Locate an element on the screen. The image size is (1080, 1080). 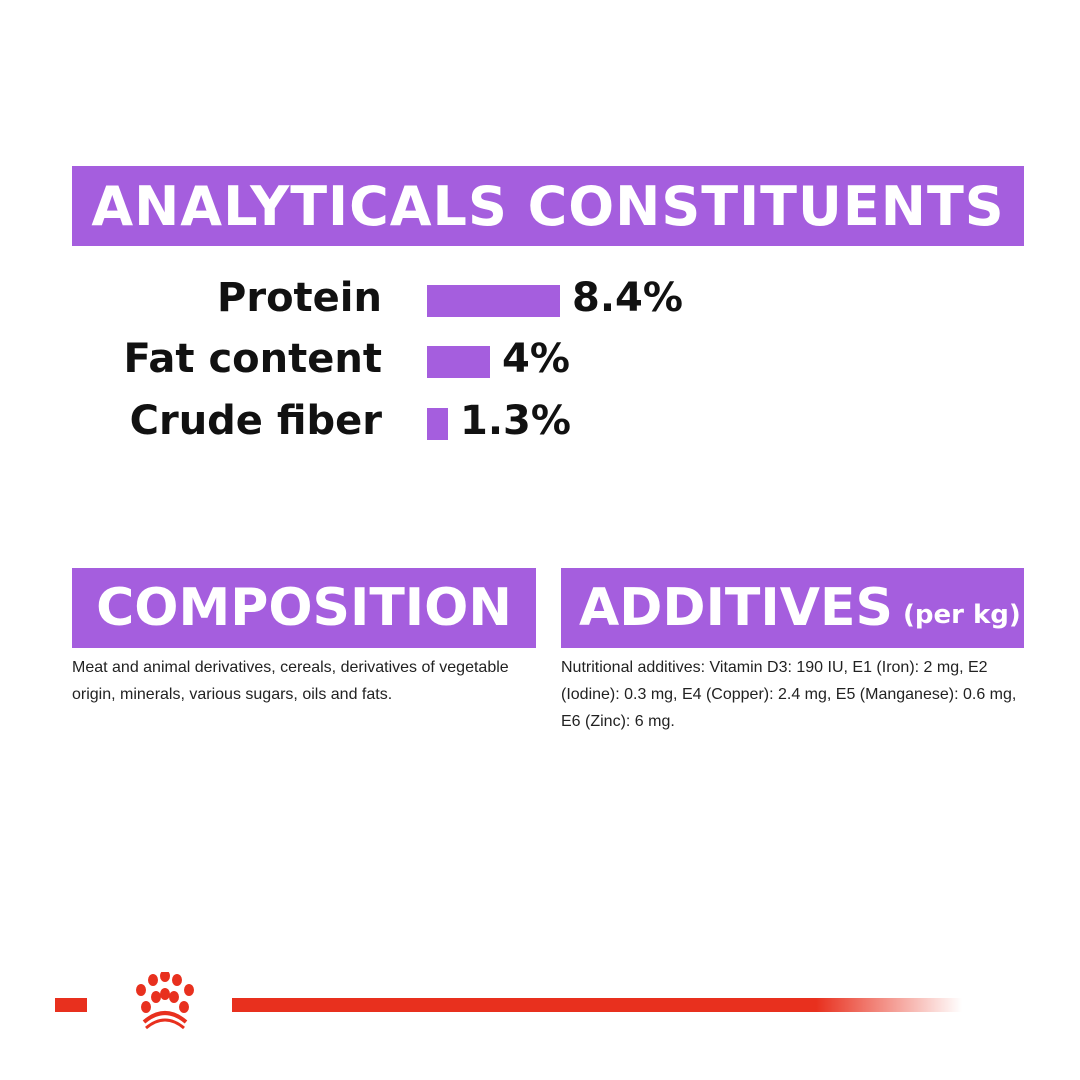
brand-line-right is located at coordinates (597, 1005).